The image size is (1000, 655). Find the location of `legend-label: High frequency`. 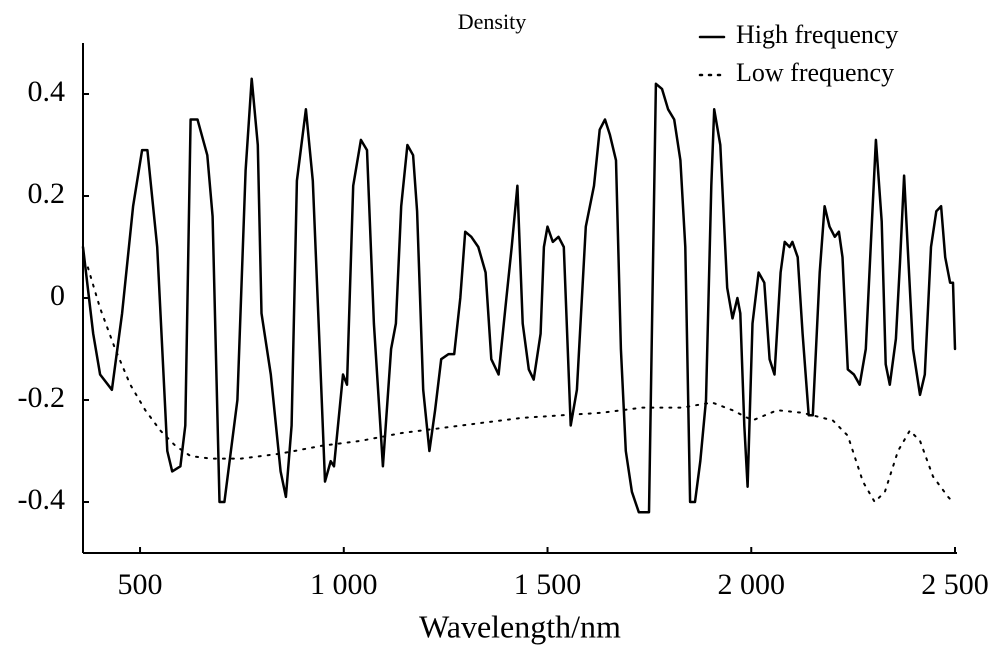

legend-label: High frequency is located at coordinates (817, 34).